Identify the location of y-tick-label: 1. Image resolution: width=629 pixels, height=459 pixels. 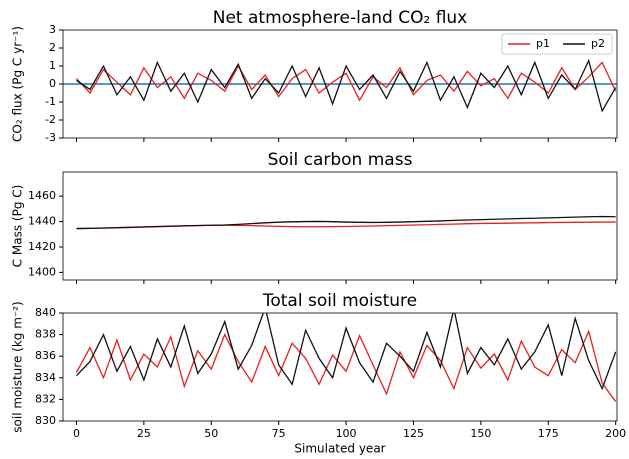
(52, 65).